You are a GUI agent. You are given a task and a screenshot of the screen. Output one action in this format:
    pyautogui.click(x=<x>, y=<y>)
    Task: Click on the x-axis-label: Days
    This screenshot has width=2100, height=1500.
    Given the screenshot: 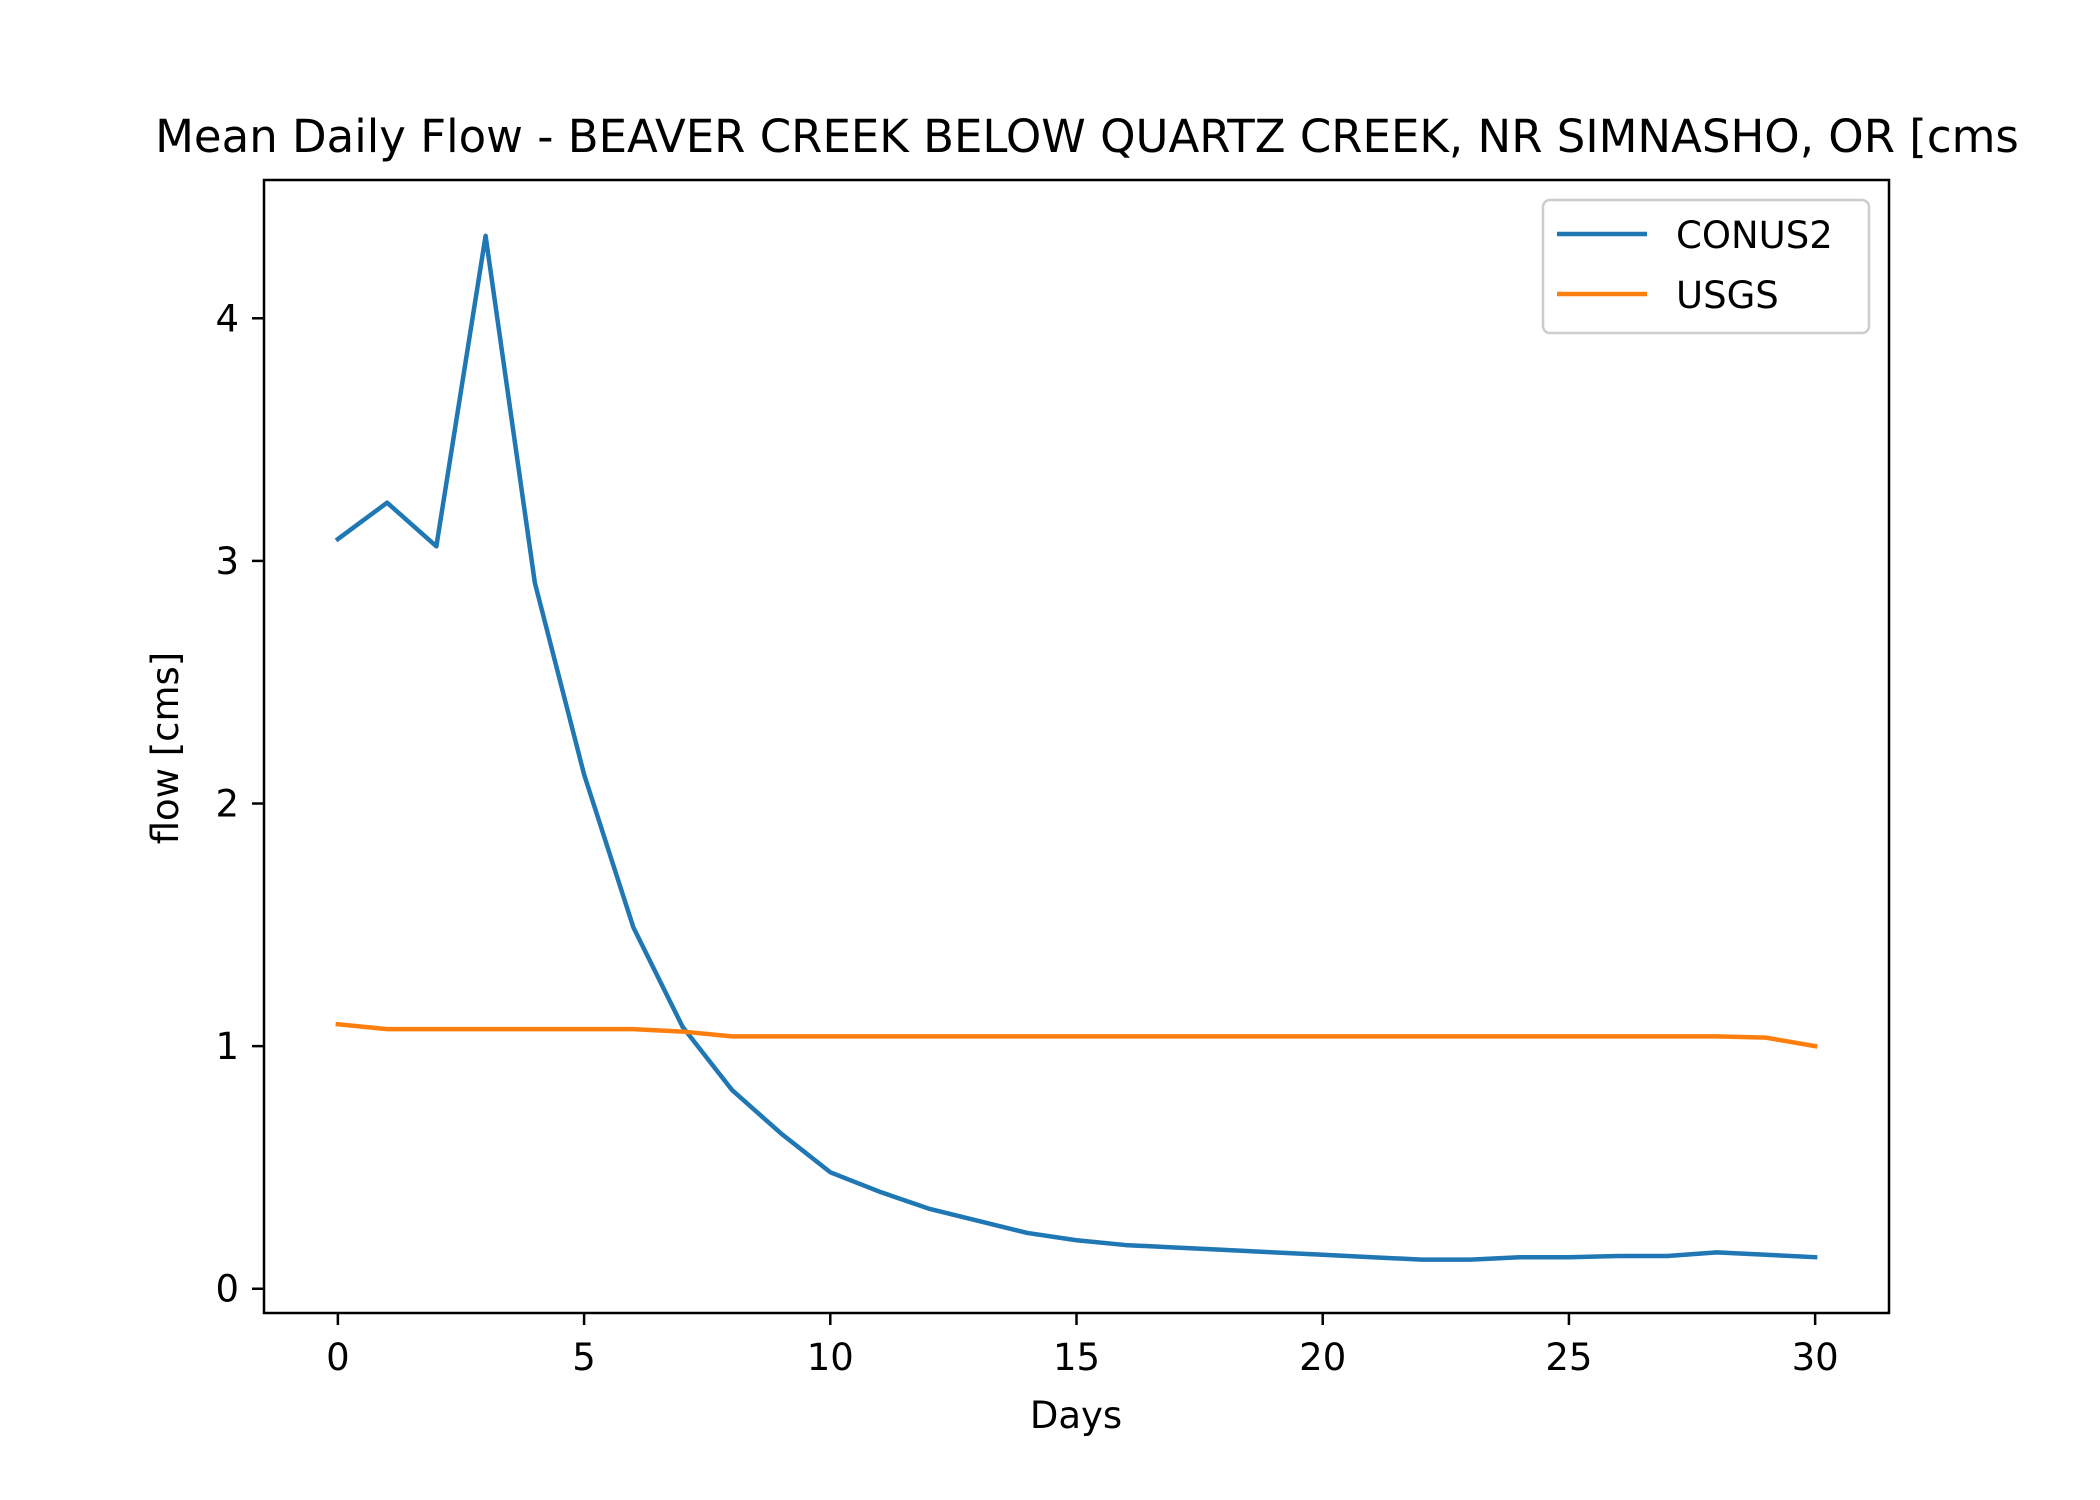 What is the action you would take?
    pyautogui.click(x=1076, y=1415)
    